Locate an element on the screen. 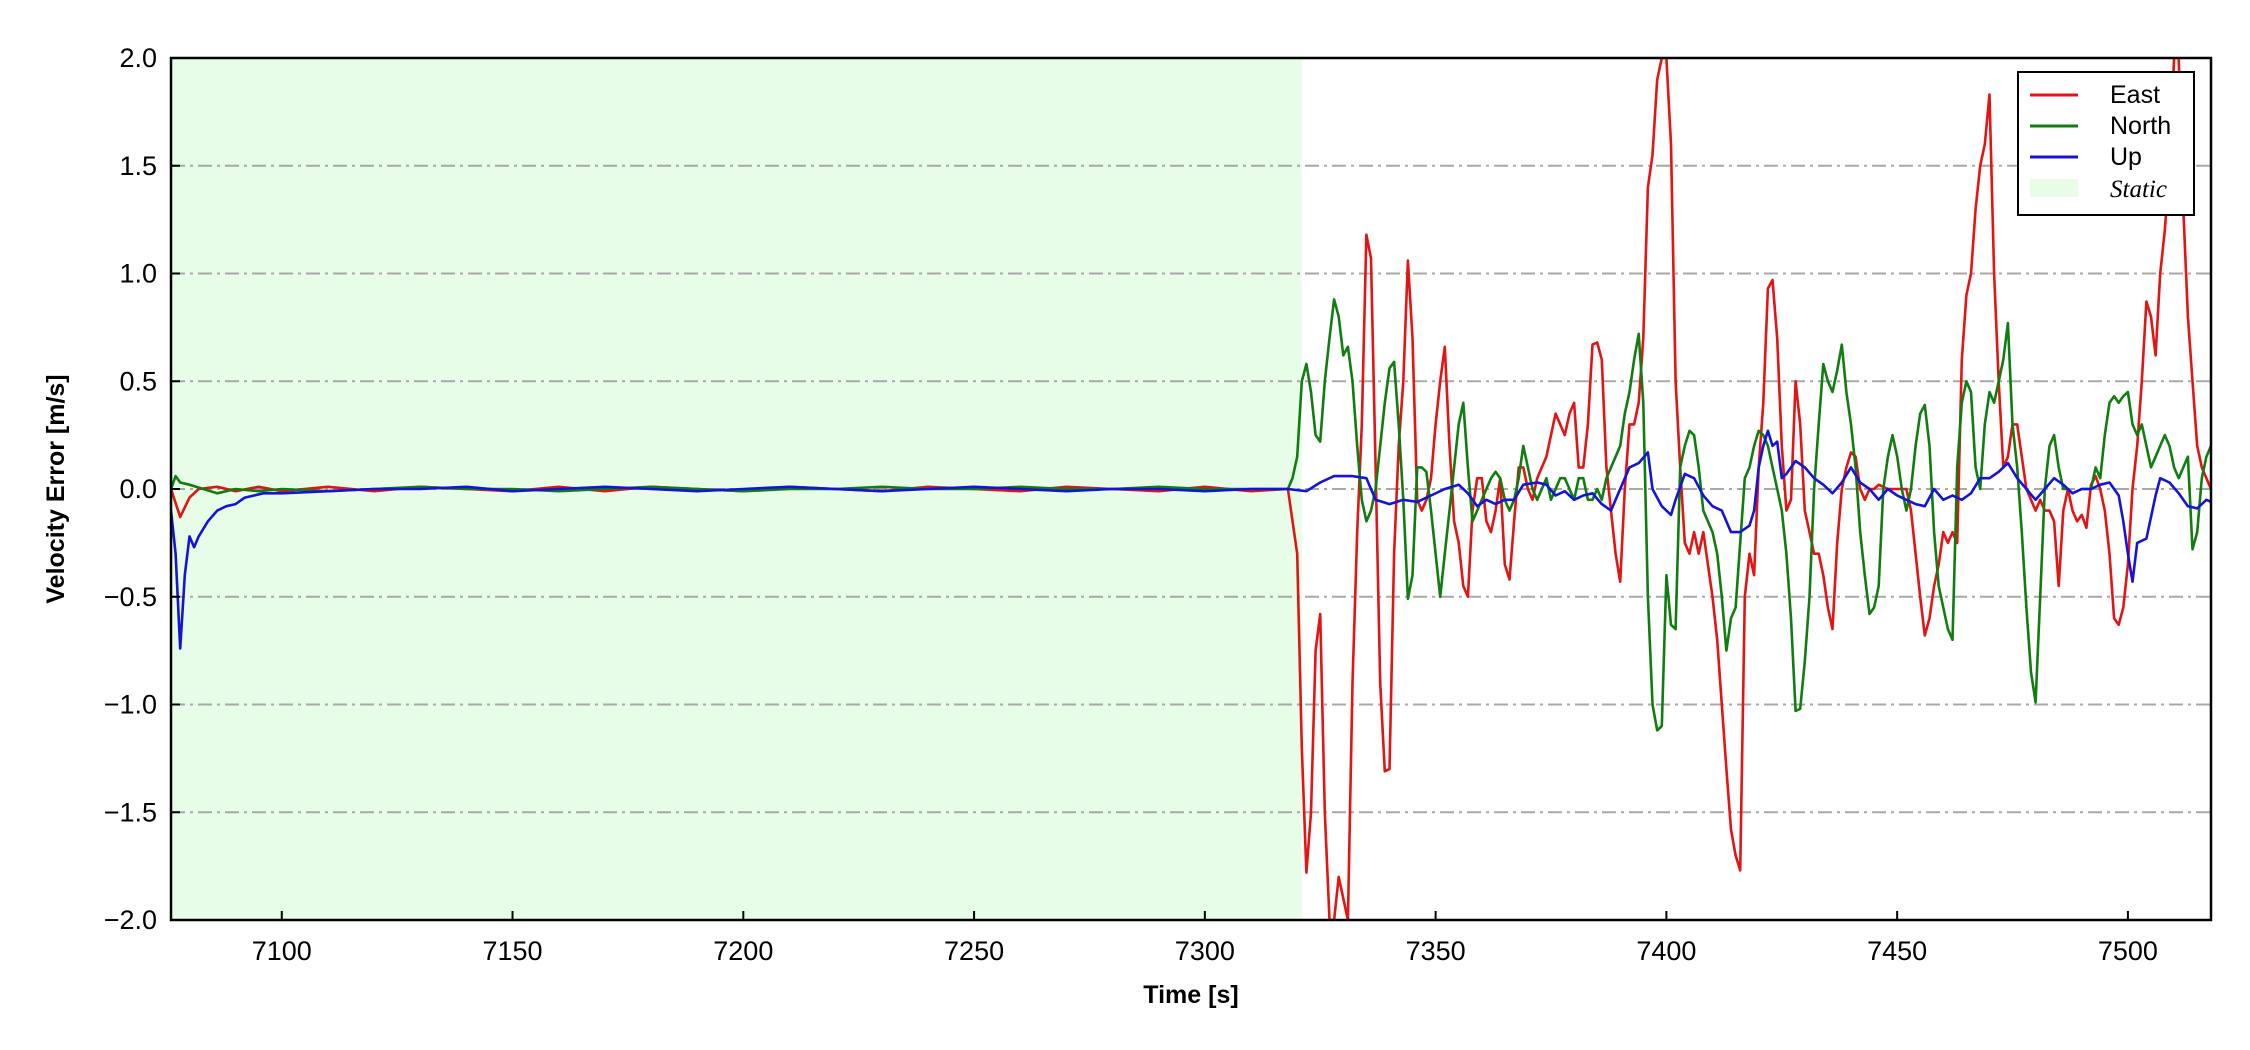 The width and height of the screenshot is (2250, 1050). legend-east-label: East is located at coordinates (2135, 95).